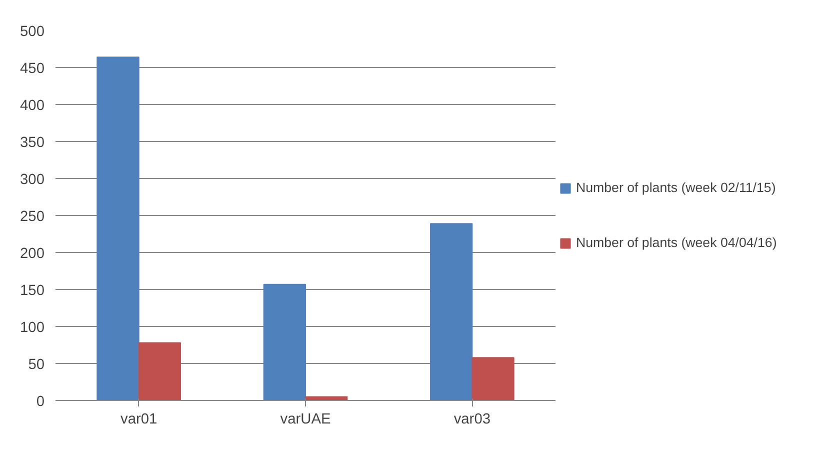 The height and width of the screenshot is (450, 826). Describe the element at coordinates (305, 420) in the screenshot. I see `x-tick-label: varUAE` at that location.